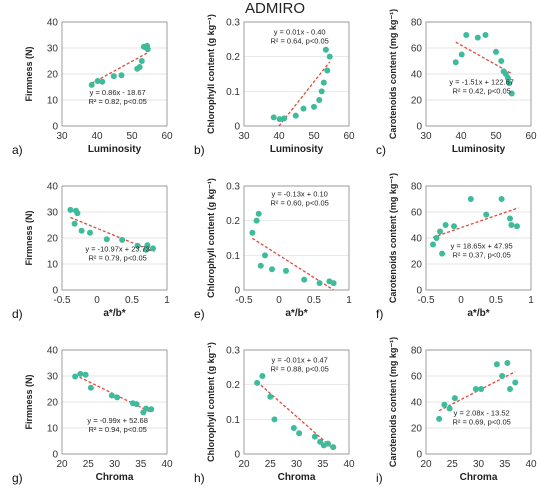  Describe the element at coordinates (199, 314) in the screenshot. I see `panel-letter: e)` at that location.